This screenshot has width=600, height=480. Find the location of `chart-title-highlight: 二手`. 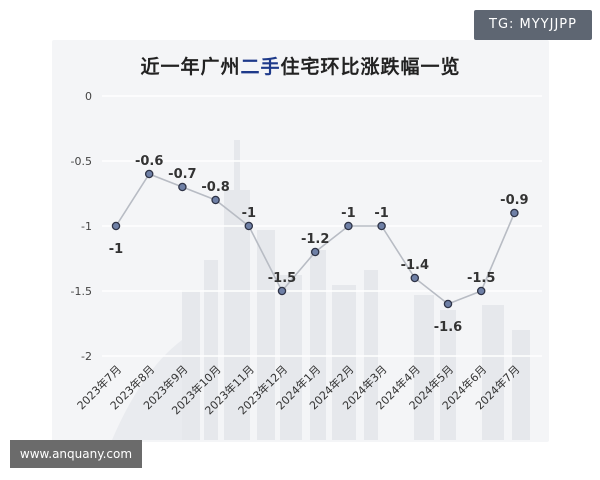

chart-title-highlight: 二手 is located at coordinates (260, 67).